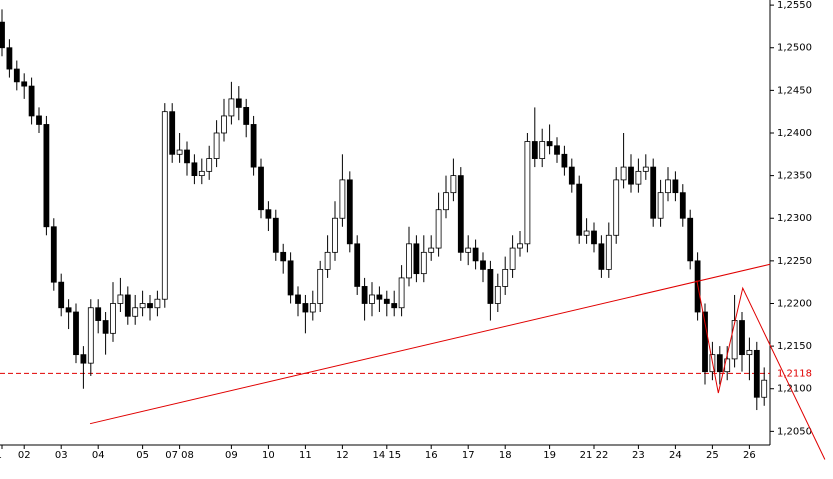 The width and height of the screenshot is (833, 479). I want to click on x-tick-label: 11, so click(305, 455).